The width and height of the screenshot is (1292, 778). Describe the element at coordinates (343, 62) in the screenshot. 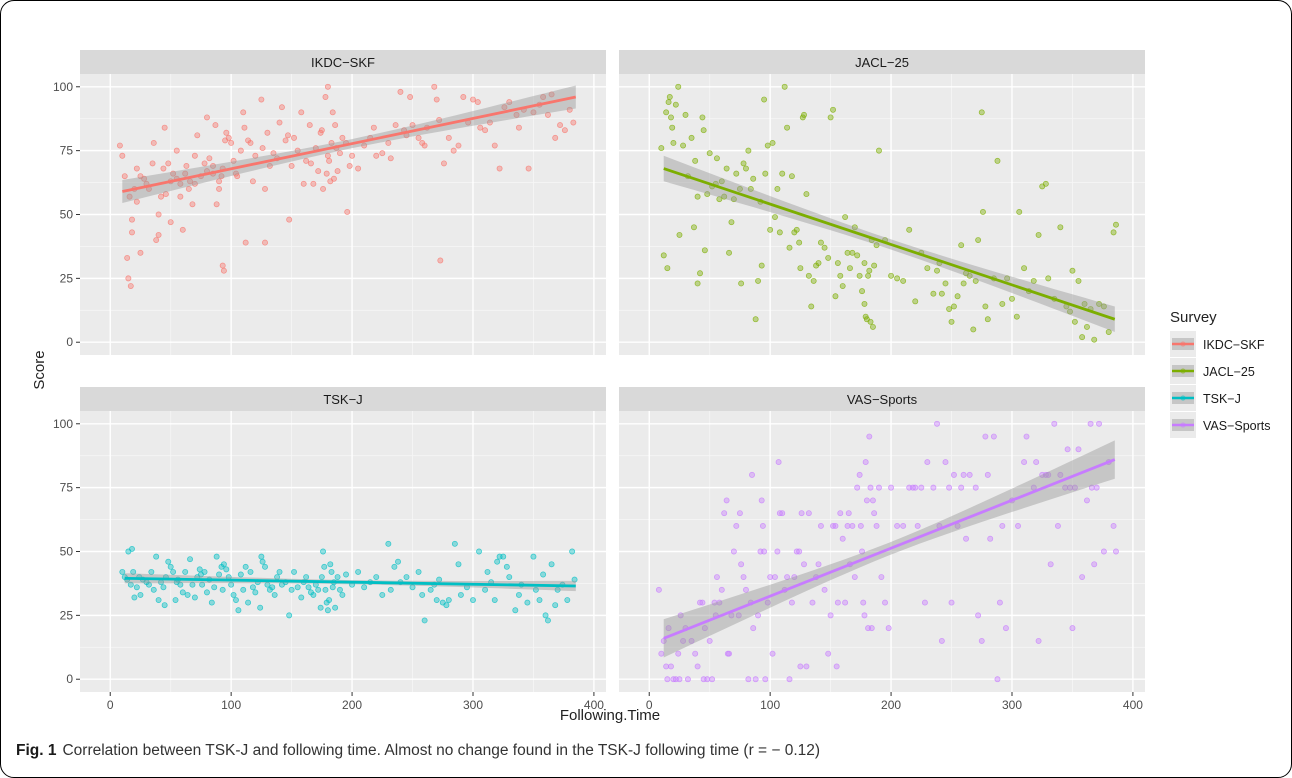

I see `strip-label-ikdc-skf: IKDC−SKF` at that location.